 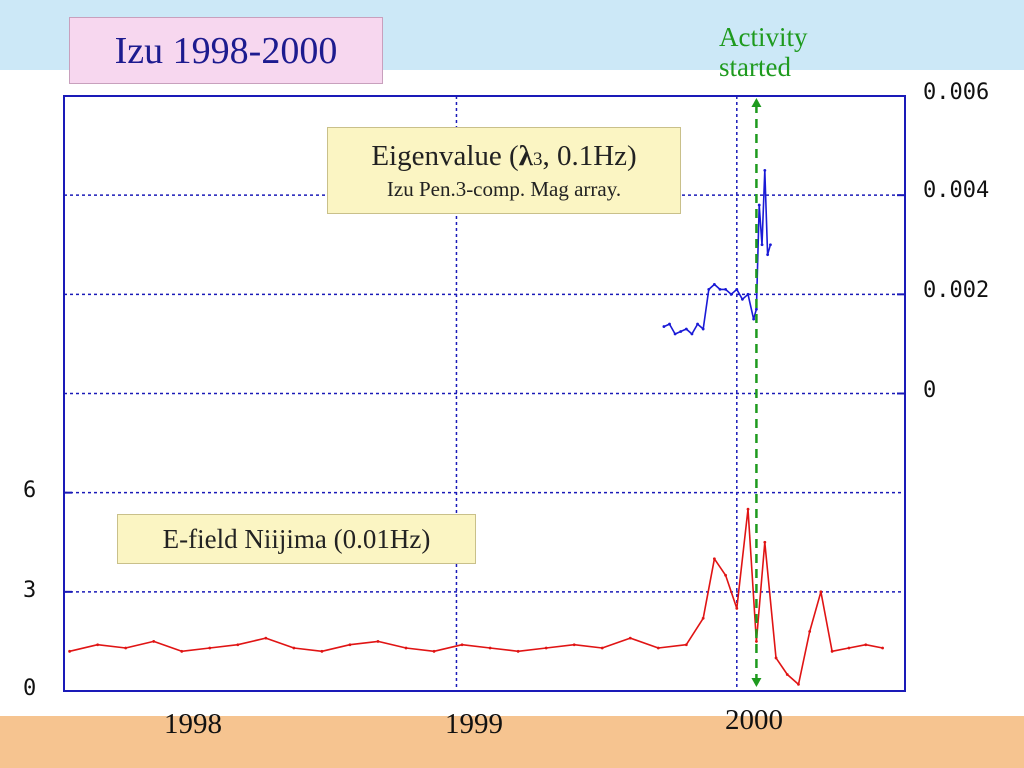 I want to click on bottom-band, so click(x=512, y=742).